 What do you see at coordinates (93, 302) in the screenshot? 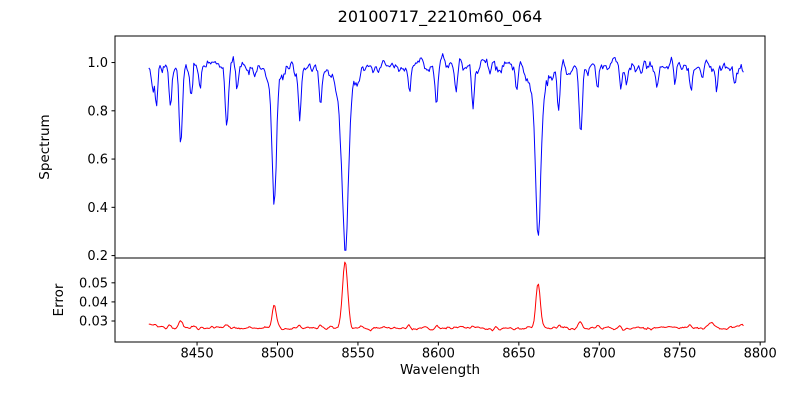
I see `y-tick-label: 0.04` at bounding box center [93, 302].